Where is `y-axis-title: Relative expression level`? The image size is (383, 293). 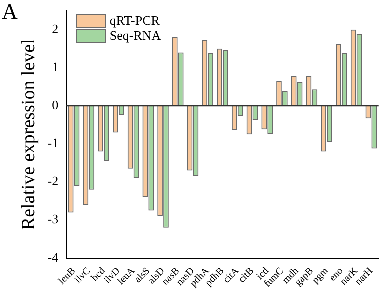
y-axis-title: Relative expression level is located at coordinates (29, 134).